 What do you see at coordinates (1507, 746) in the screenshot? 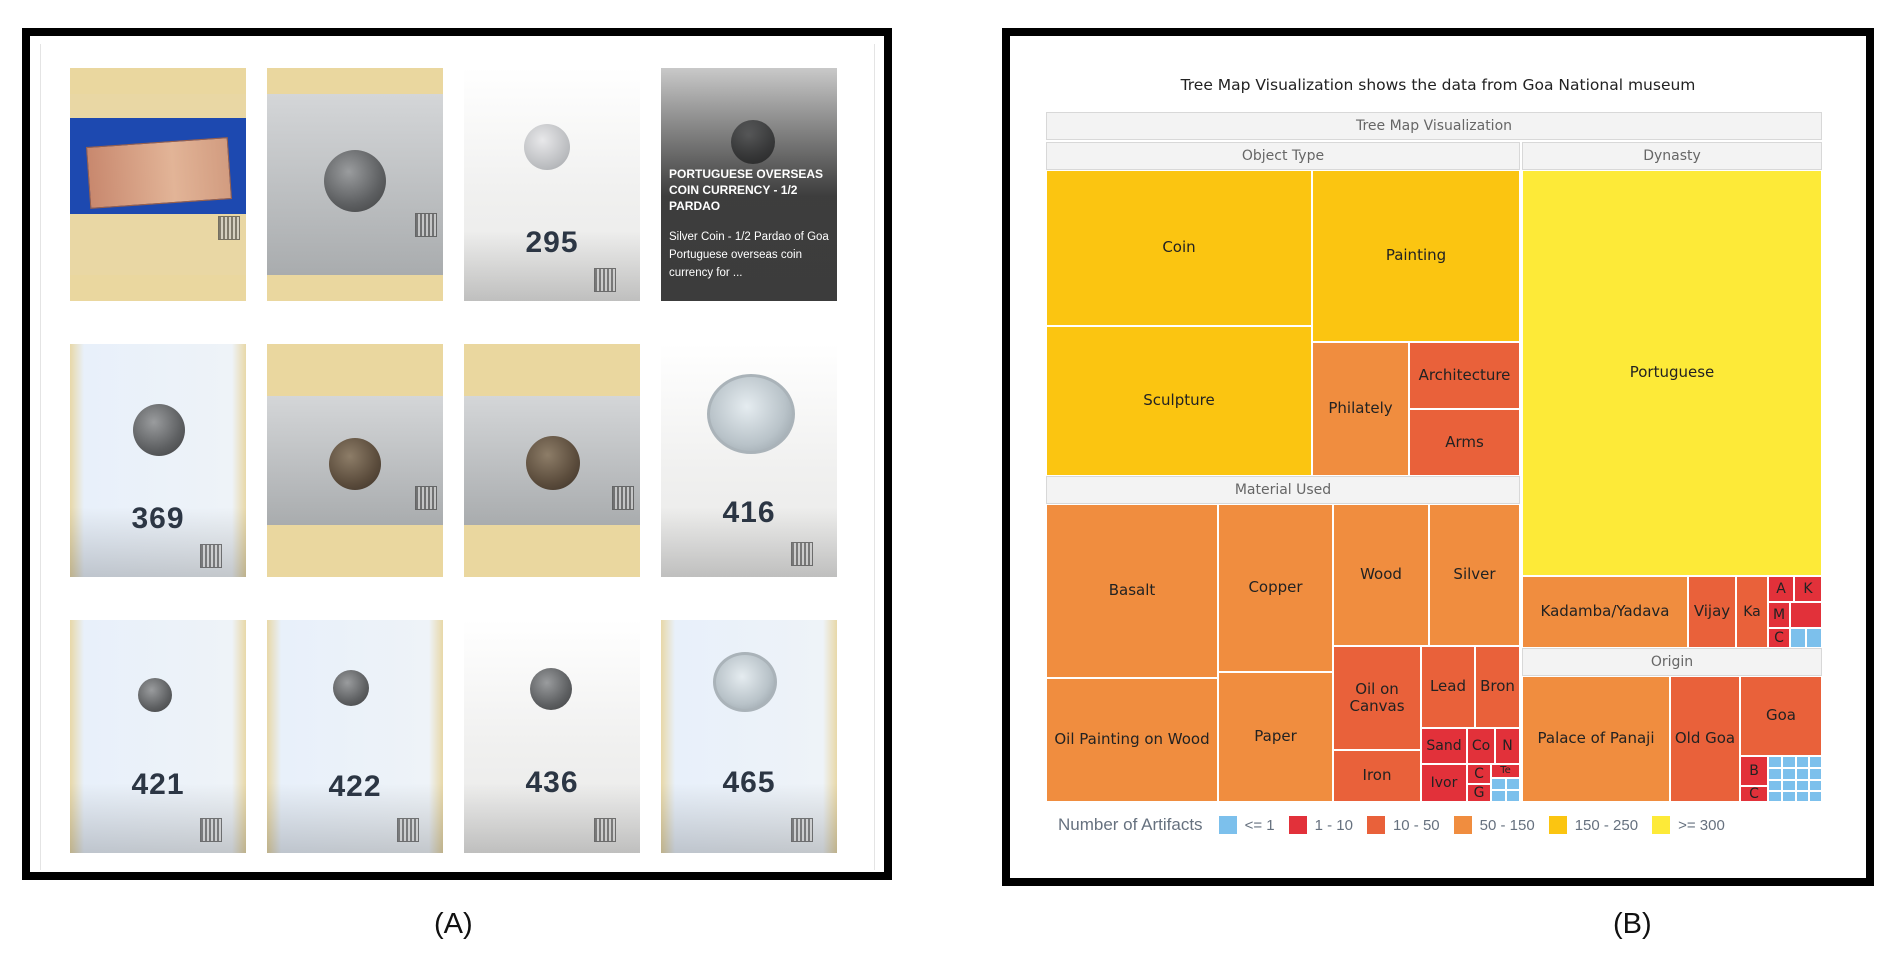
I see `tile-n: N` at bounding box center [1507, 746].